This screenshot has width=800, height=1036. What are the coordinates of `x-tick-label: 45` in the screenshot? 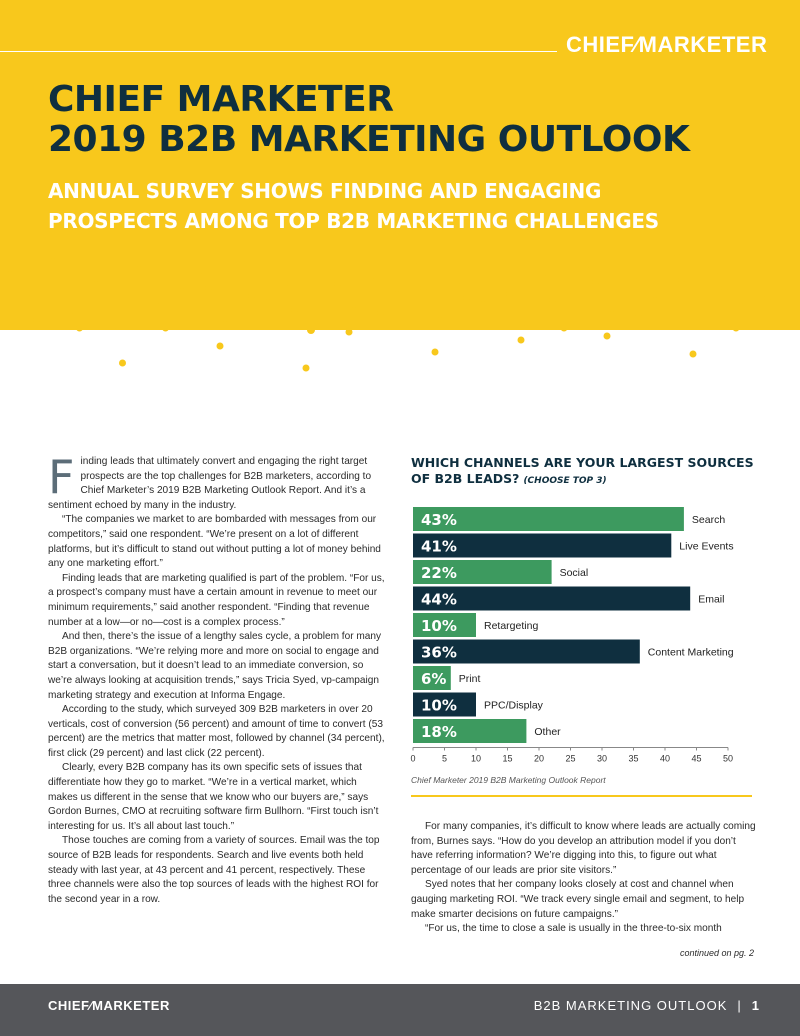 It's located at (696, 759).